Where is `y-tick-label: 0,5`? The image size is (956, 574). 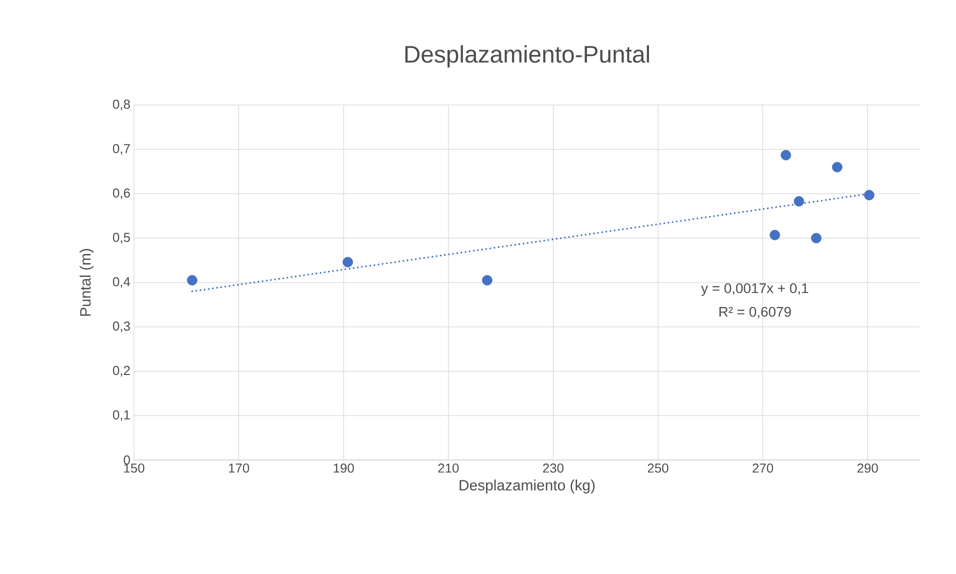
y-tick-label: 0,5 is located at coordinates (121, 238).